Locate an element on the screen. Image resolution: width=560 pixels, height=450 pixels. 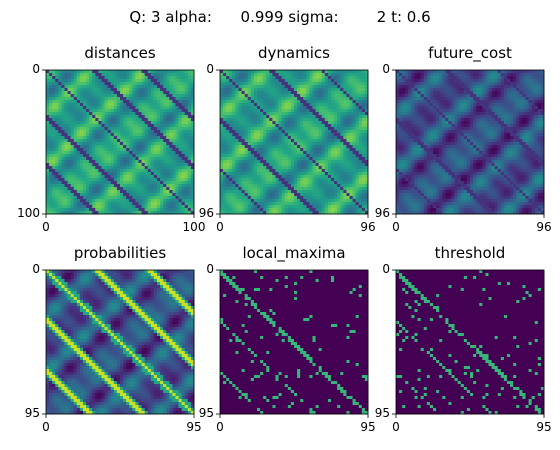
threshold-cells is located at coordinates (470, 342).